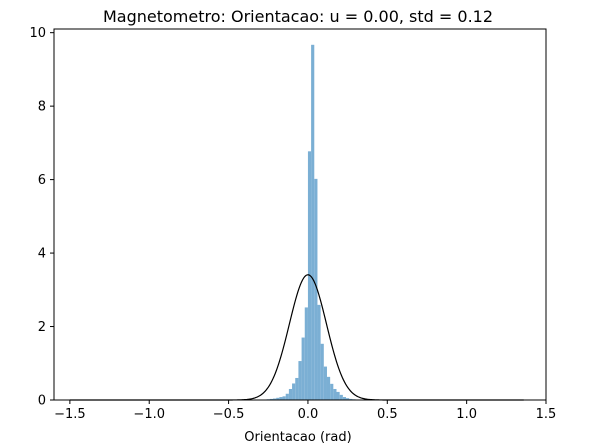 The image size is (596, 448). I want to click on x-tick-label-3: 0.0, so click(308, 414).